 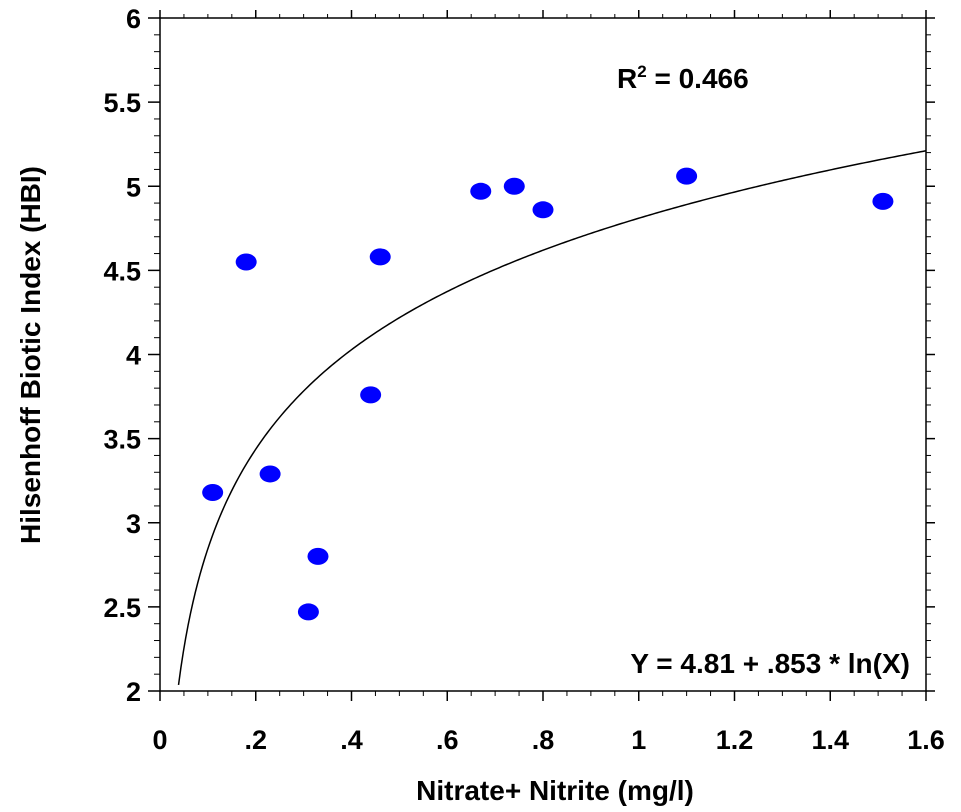 I want to click on y-tick-label: 2.5, so click(x=122, y=608).